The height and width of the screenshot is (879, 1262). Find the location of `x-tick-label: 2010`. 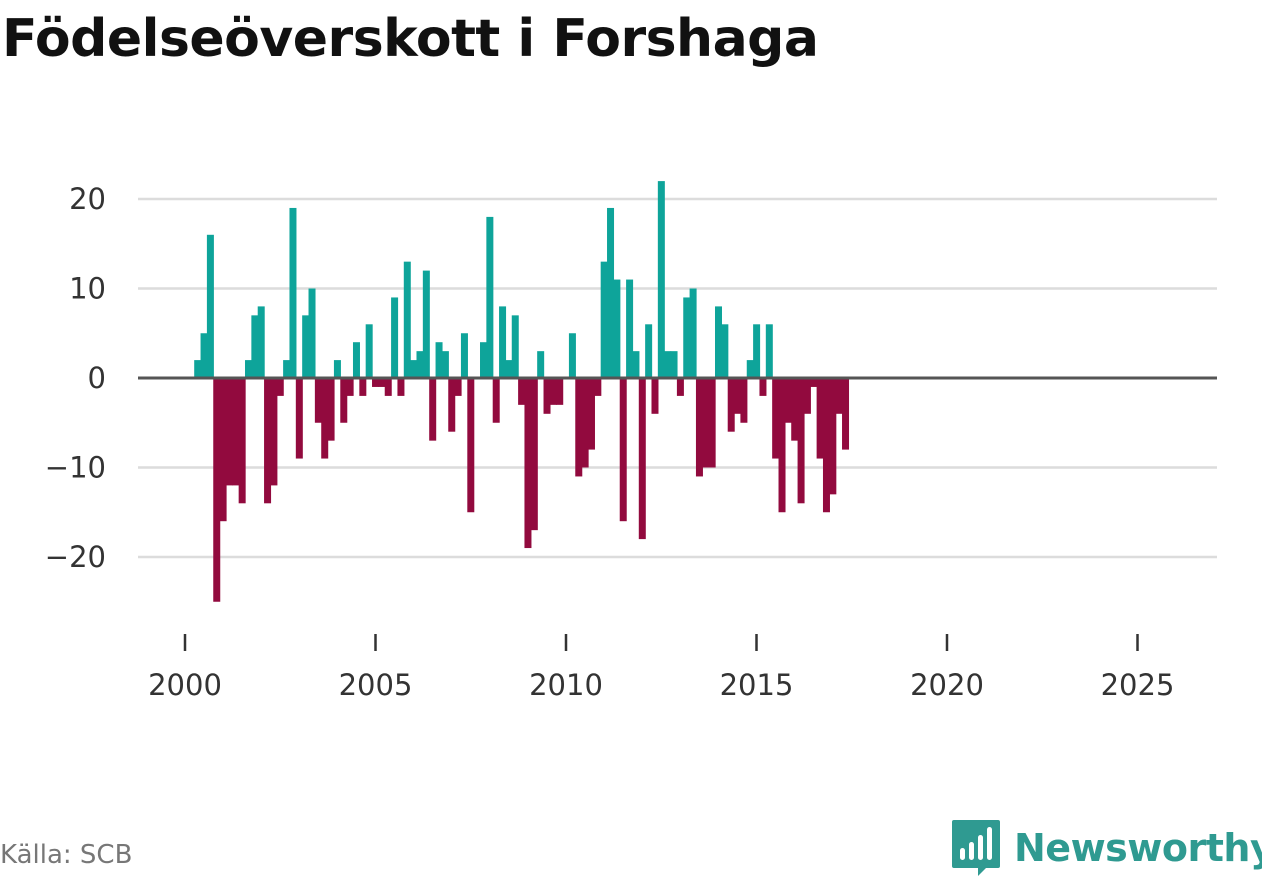

x-tick-label: 2010 is located at coordinates (566, 685).